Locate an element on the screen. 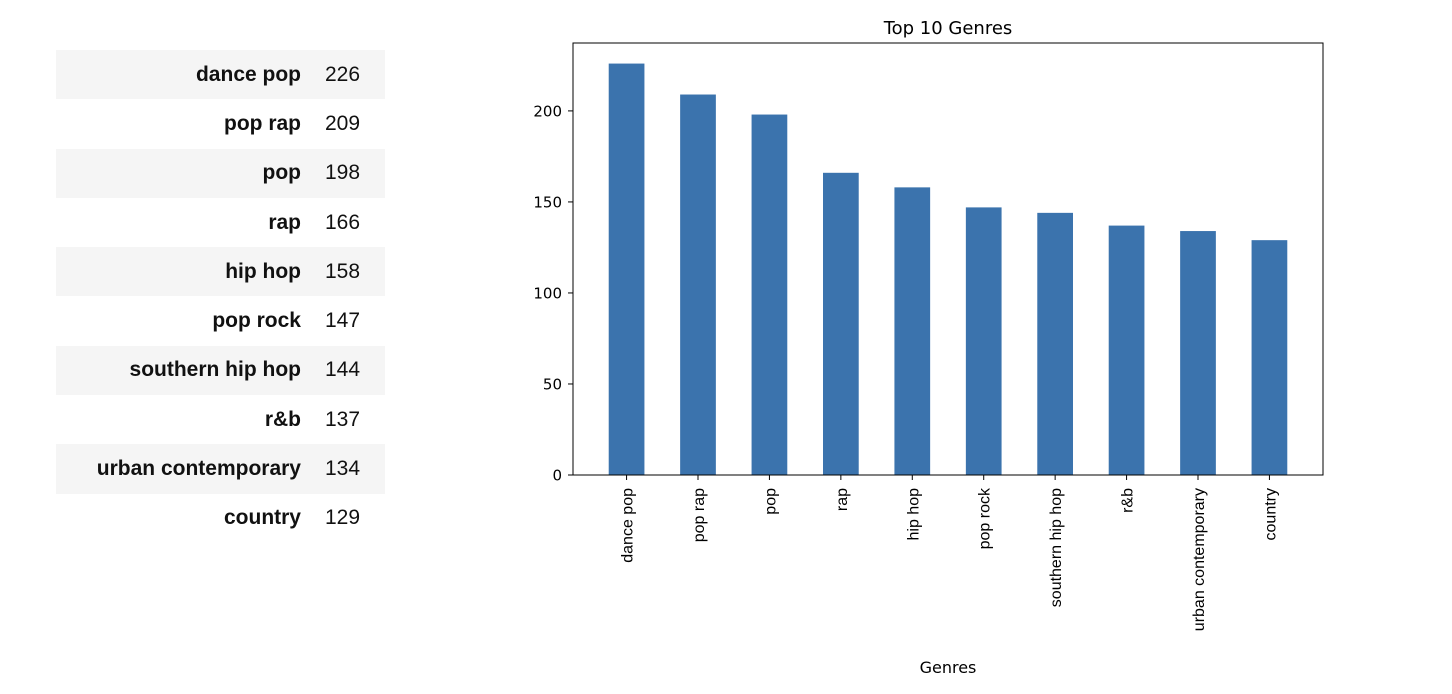 This screenshot has height=694, width=1452. table-row: country 129 is located at coordinates (220, 518).